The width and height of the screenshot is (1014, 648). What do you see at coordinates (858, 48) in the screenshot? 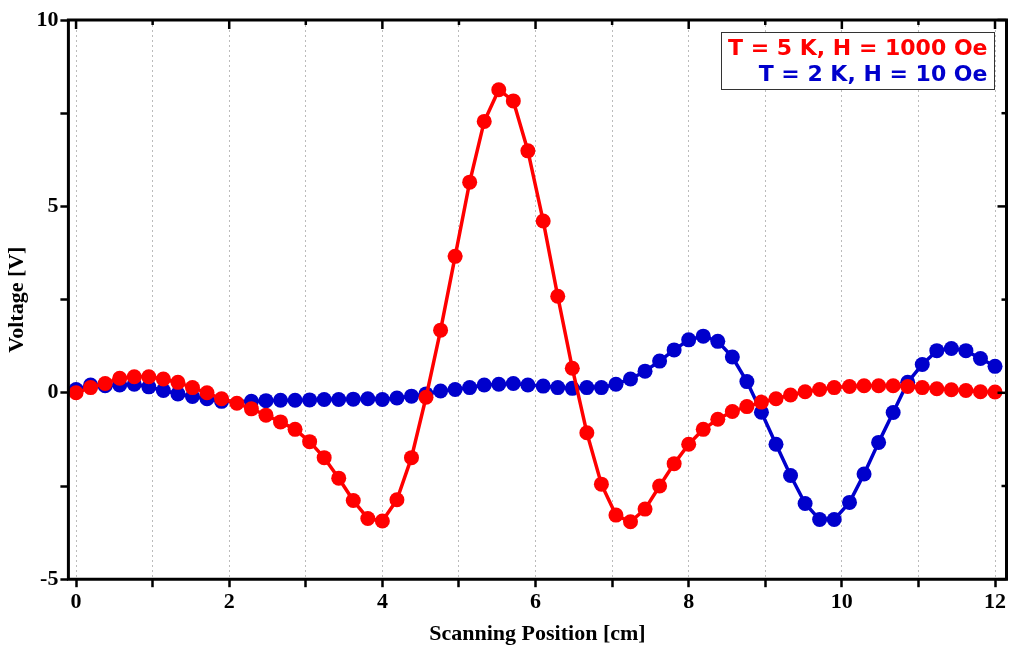
I see `text: T = 5 K, H = 1000 Oe` at bounding box center [858, 48].